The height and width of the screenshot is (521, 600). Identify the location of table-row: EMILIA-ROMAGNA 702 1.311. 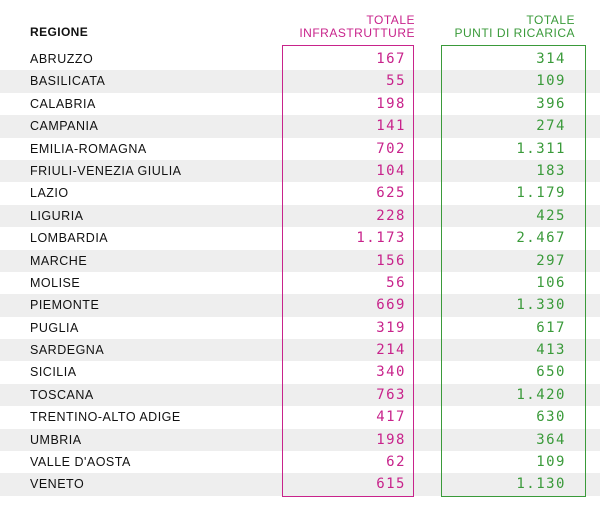
(300, 149).